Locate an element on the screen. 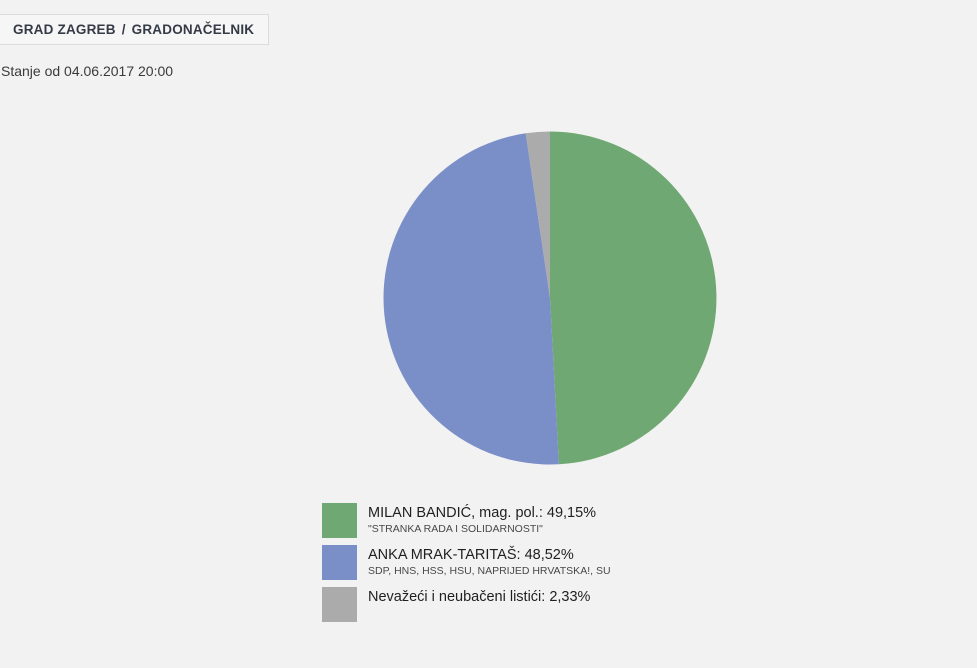 The height and width of the screenshot is (668, 977). legend-swatch-green is located at coordinates (339, 520).